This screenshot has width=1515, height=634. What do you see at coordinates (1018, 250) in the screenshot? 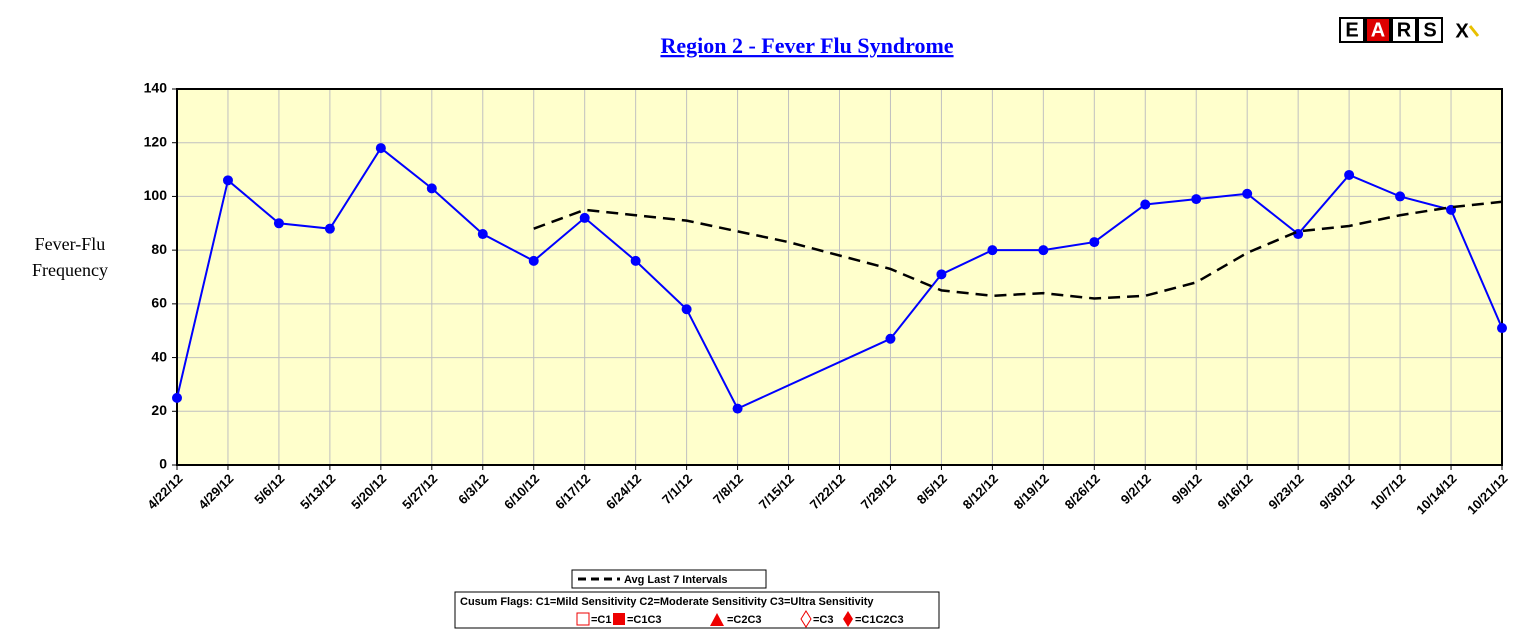
I see `series-line` at bounding box center [1018, 250].